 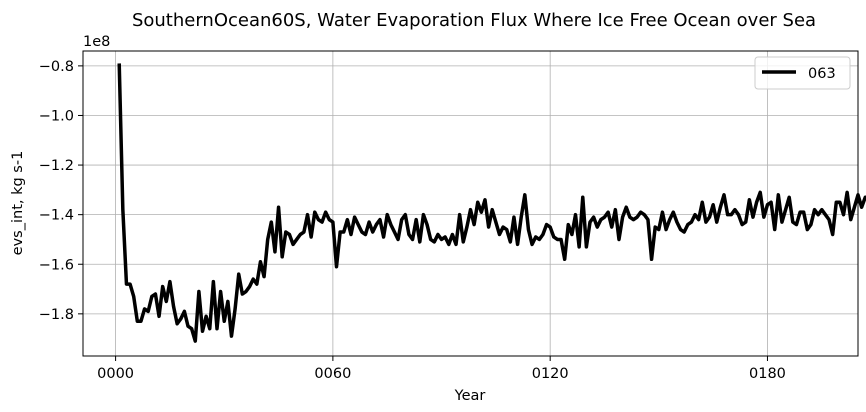 I want to click on y-offset-label: 1e8, so click(x=96, y=42).